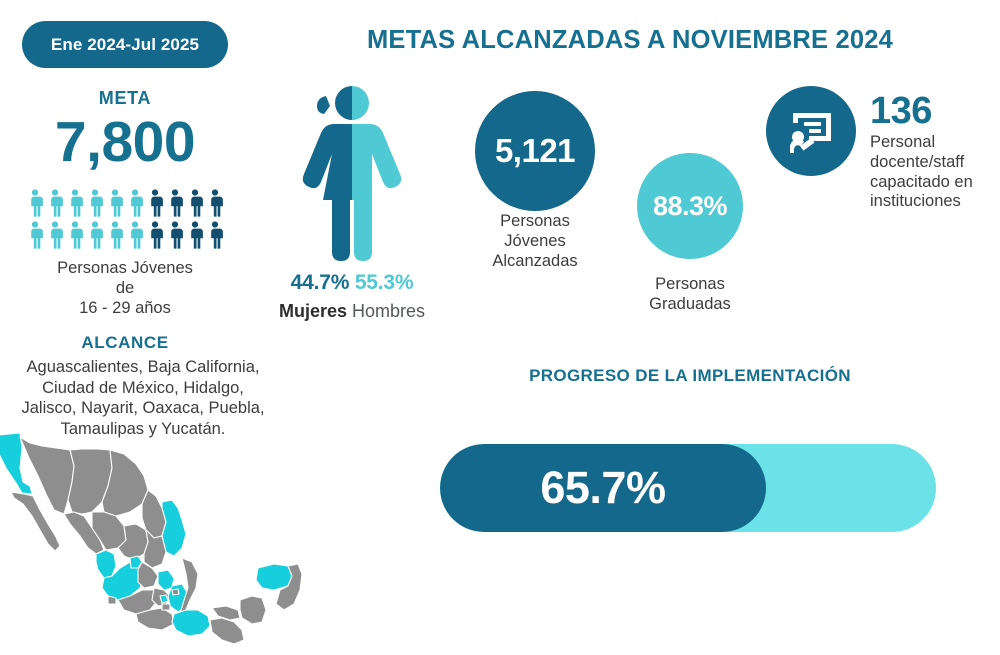 This screenshot has height=655, width=1000. I want to click on people-pictogram, so click(125, 220).